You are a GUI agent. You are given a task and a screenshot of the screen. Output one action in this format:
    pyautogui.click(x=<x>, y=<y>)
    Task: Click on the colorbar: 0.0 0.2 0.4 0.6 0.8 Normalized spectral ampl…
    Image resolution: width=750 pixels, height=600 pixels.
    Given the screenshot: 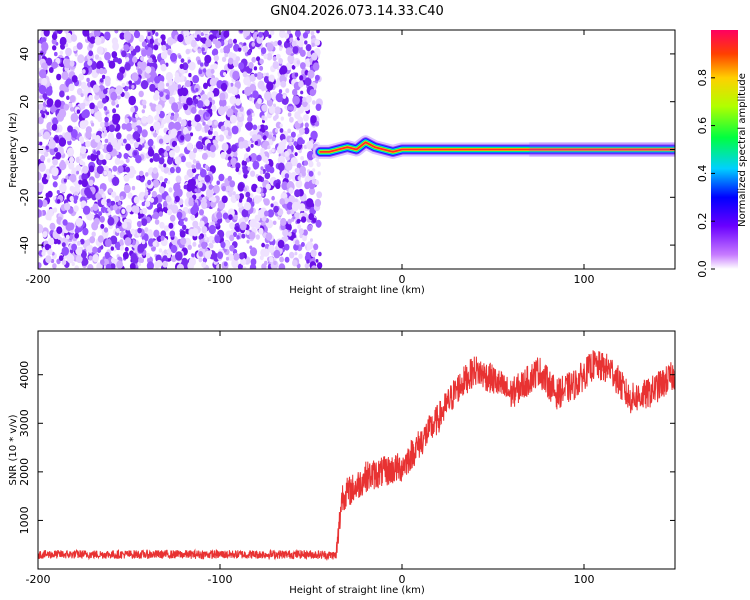 What is the action you would take?
    pyautogui.click(x=722, y=154)
    